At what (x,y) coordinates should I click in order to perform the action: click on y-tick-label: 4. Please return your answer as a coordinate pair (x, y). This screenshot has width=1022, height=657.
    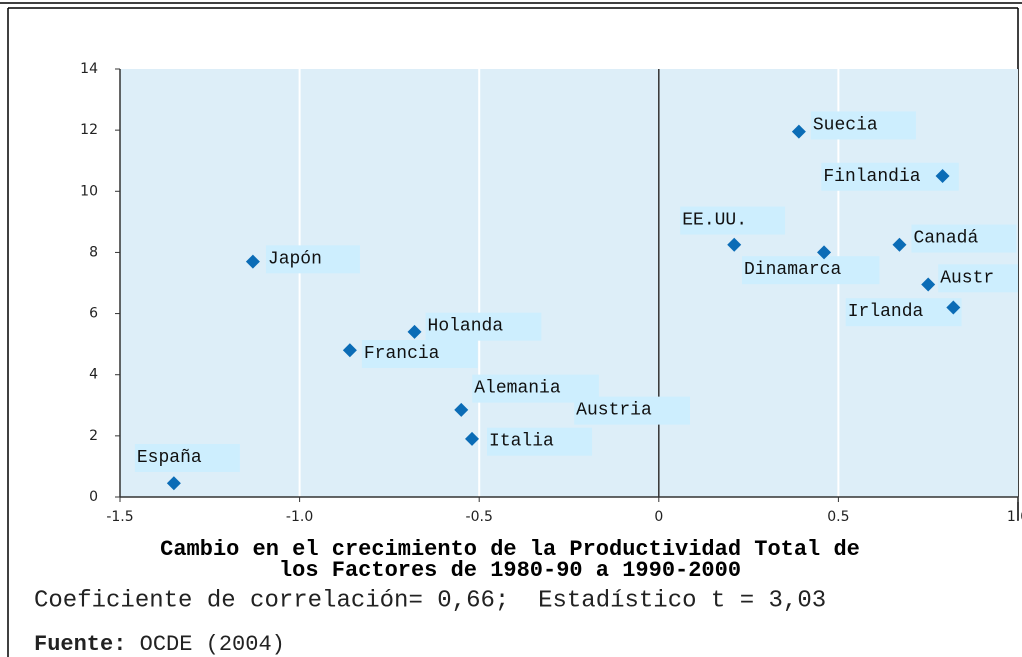
    Looking at the image, I should click on (93, 375).